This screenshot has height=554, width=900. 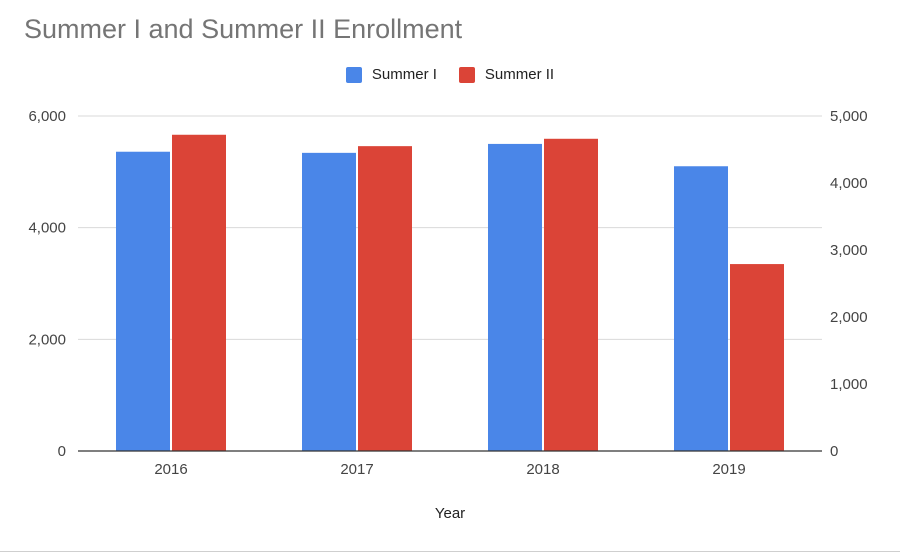 What do you see at coordinates (849, 317) in the screenshot?
I see `y-tick-label-right: 2,000` at bounding box center [849, 317].